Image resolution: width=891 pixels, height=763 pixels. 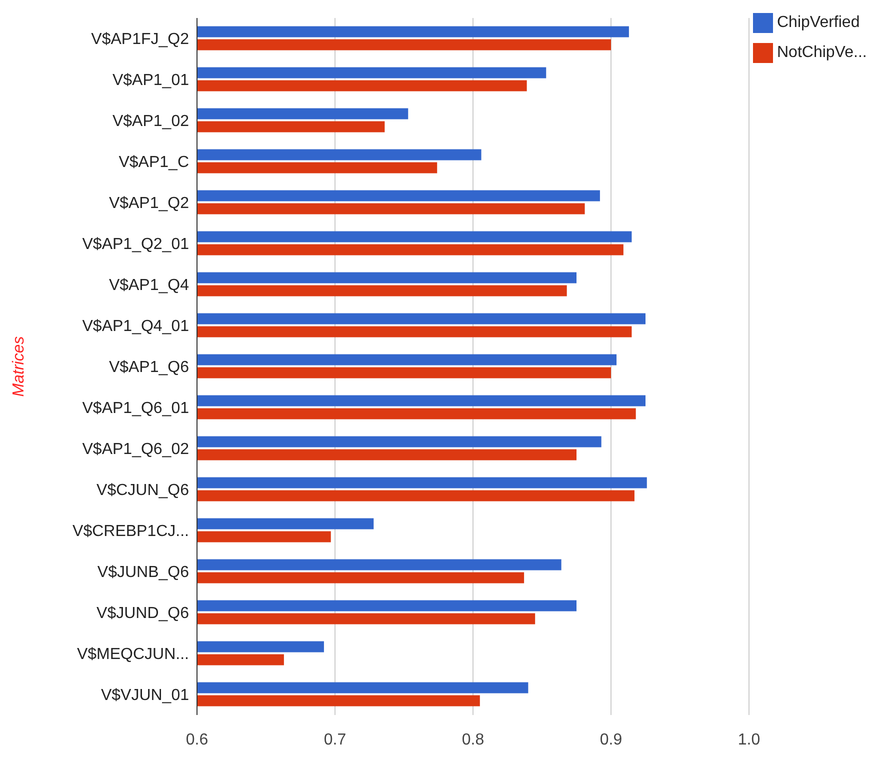 What do you see at coordinates (136, 409) in the screenshot?
I see `y-tick-label: V$AP1_Q6_01` at bounding box center [136, 409].